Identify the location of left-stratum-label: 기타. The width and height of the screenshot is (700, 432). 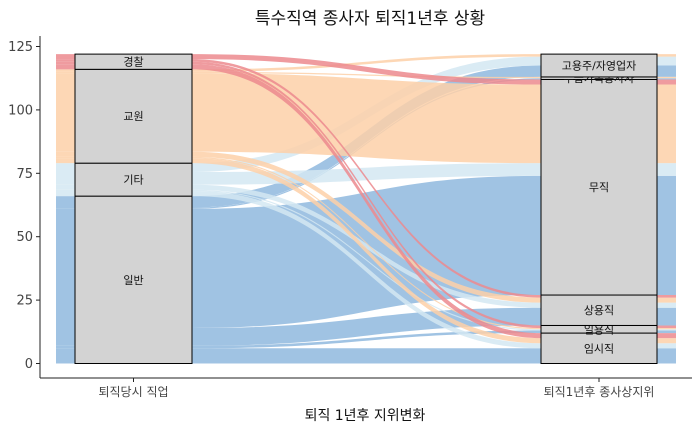
(133, 180).